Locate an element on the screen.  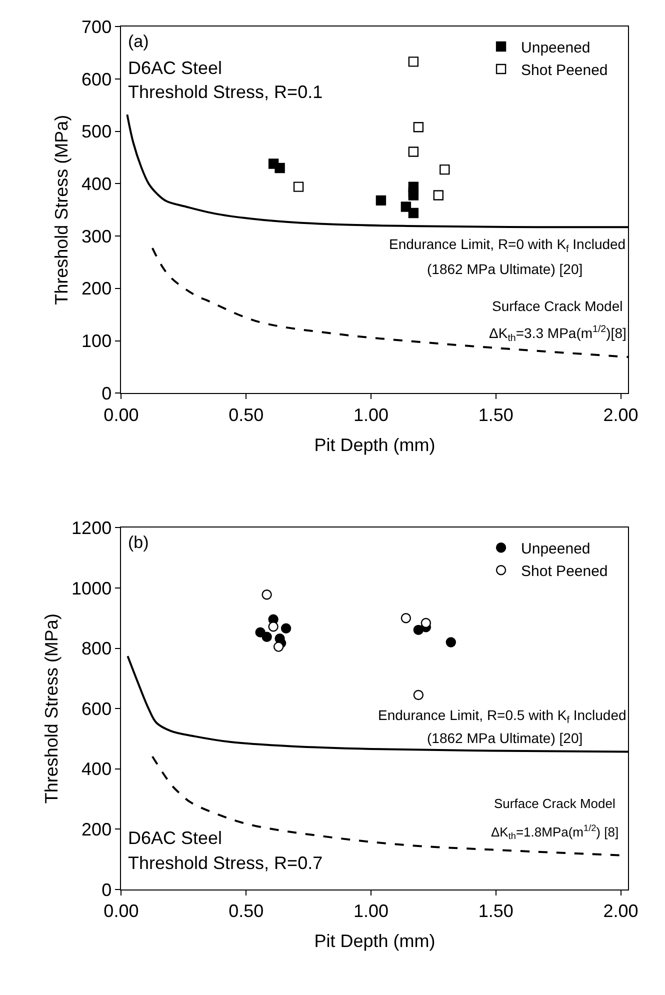
annotation: Endurance Limit, R=0.5 with K$_{f}$ Included is located at coordinates (502, 716).